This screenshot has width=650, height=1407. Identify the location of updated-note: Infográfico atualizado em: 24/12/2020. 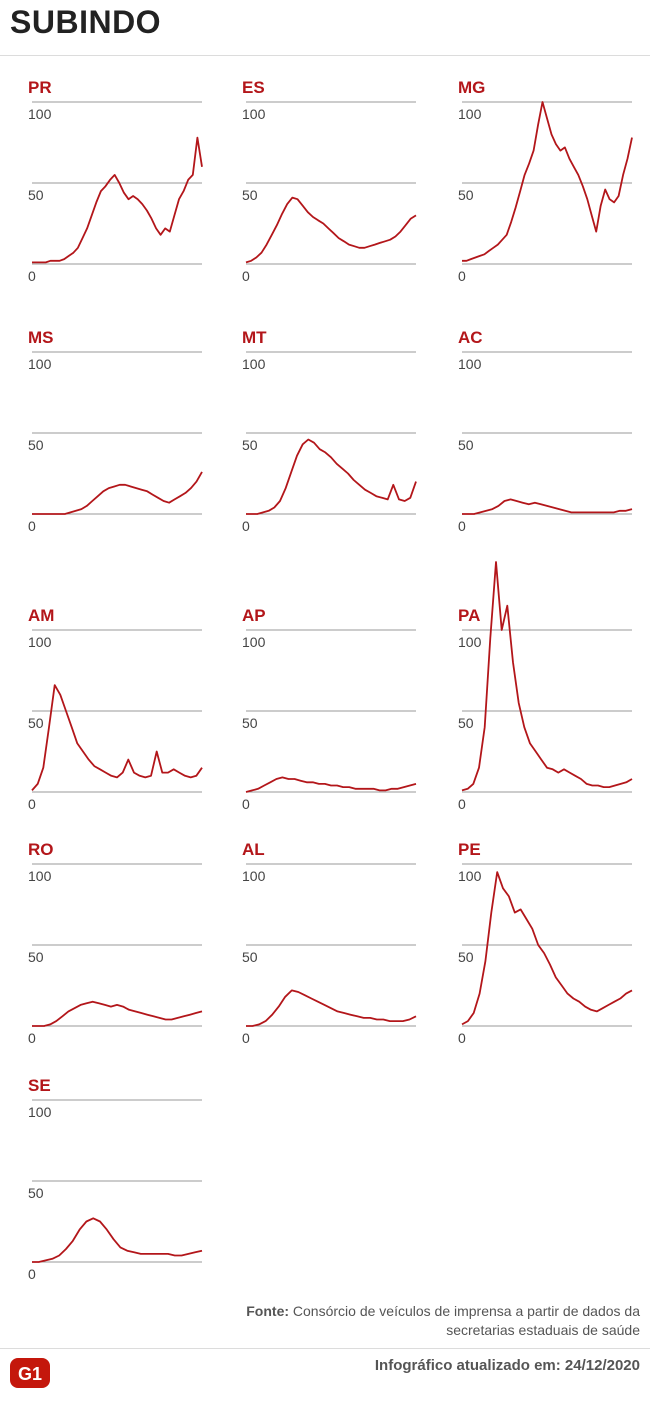
(507, 1365).